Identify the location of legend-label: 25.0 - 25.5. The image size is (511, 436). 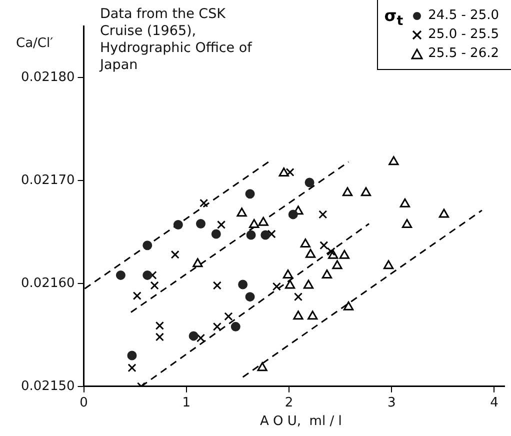
(463, 34).